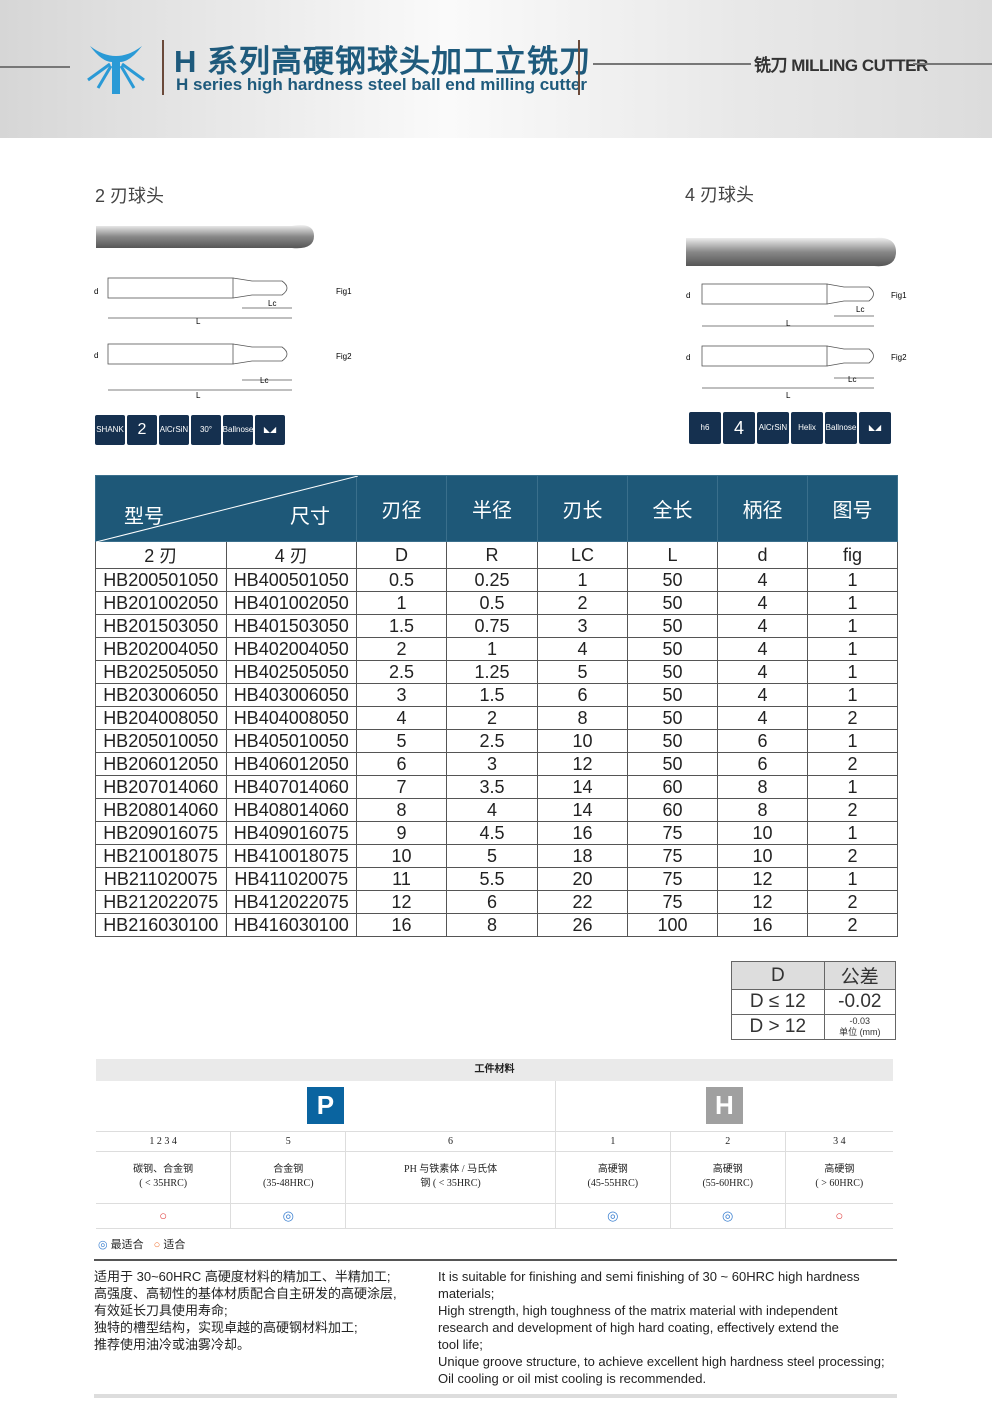 The width and height of the screenshot is (992, 1403). What do you see at coordinates (291, 555) in the screenshot?
I see `subheader-cell: 4 刃` at bounding box center [291, 555].